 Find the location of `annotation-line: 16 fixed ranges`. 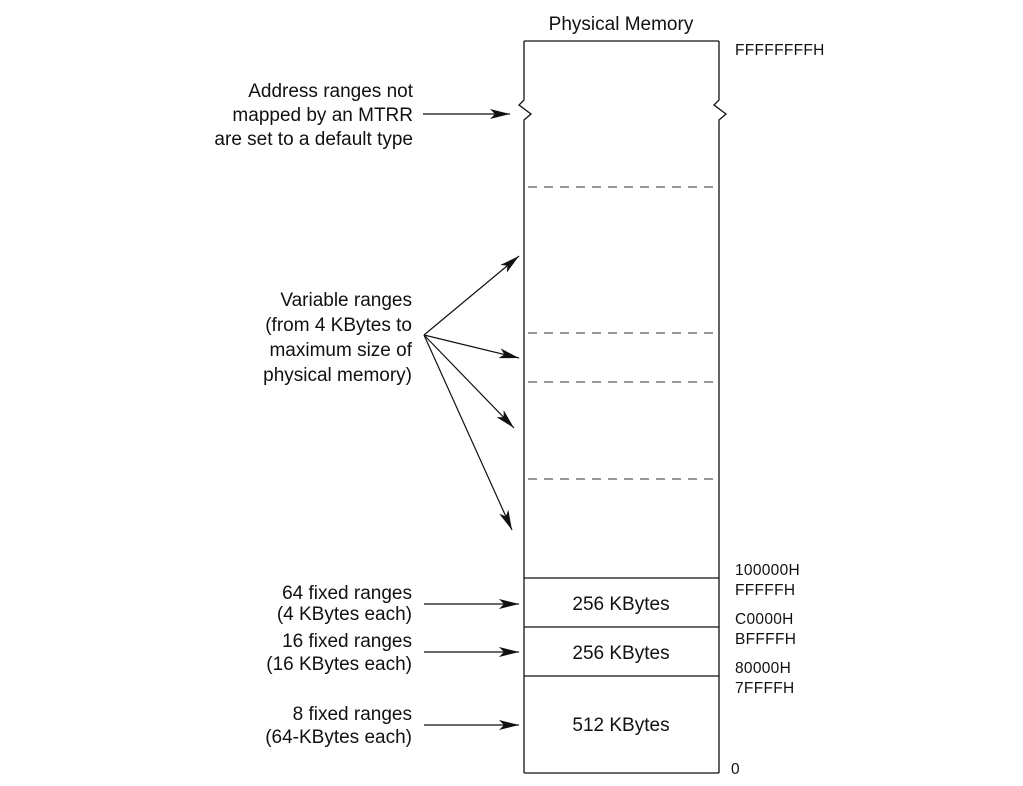

annotation-line: 16 fixed ranges is located at coordinates (347, 641).